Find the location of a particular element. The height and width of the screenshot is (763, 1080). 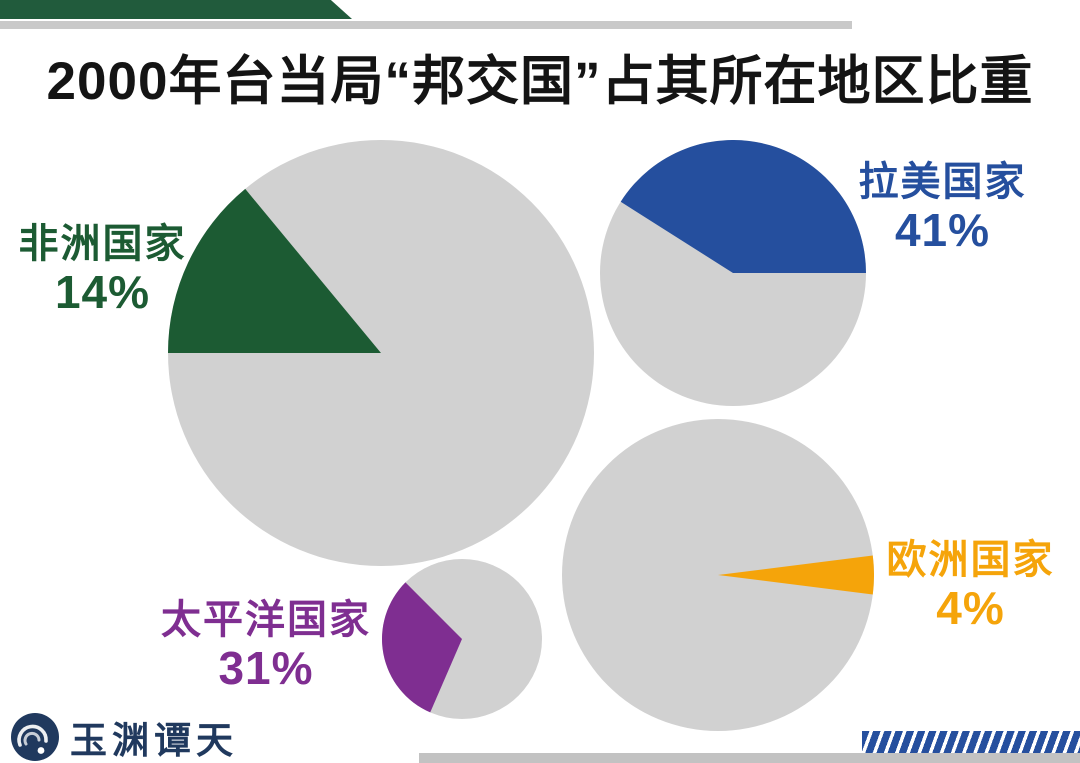

wave-logo-icon is located at coordinates (35, 737).